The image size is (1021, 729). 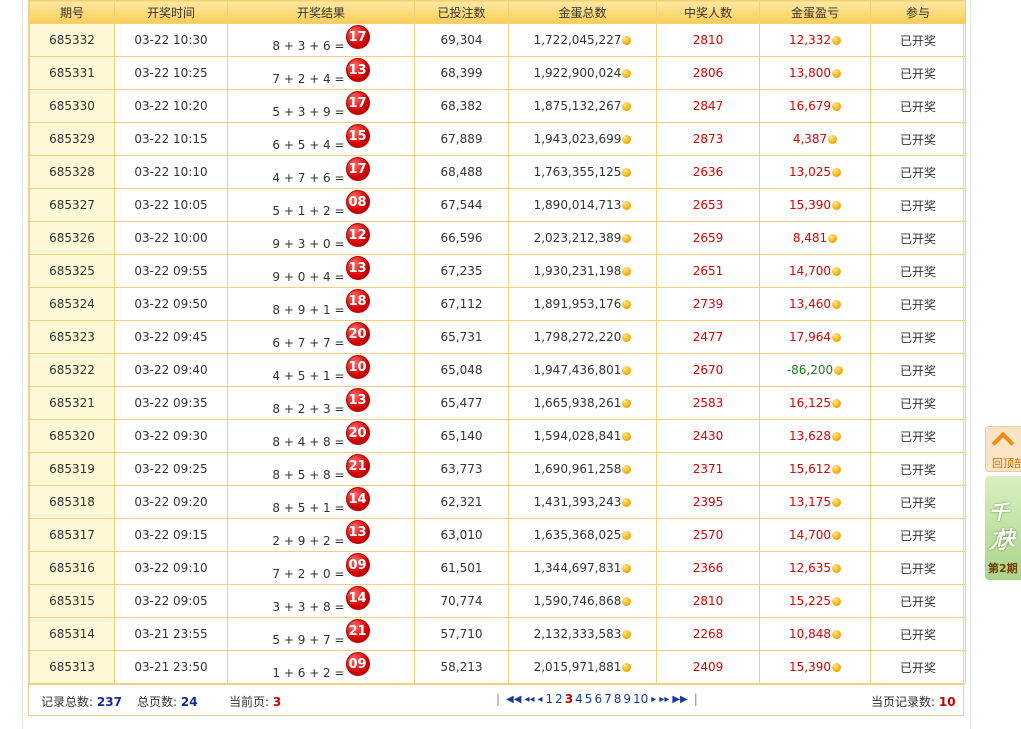 I want to click on profit-cell: 12,635, so click(x=815, y=568).